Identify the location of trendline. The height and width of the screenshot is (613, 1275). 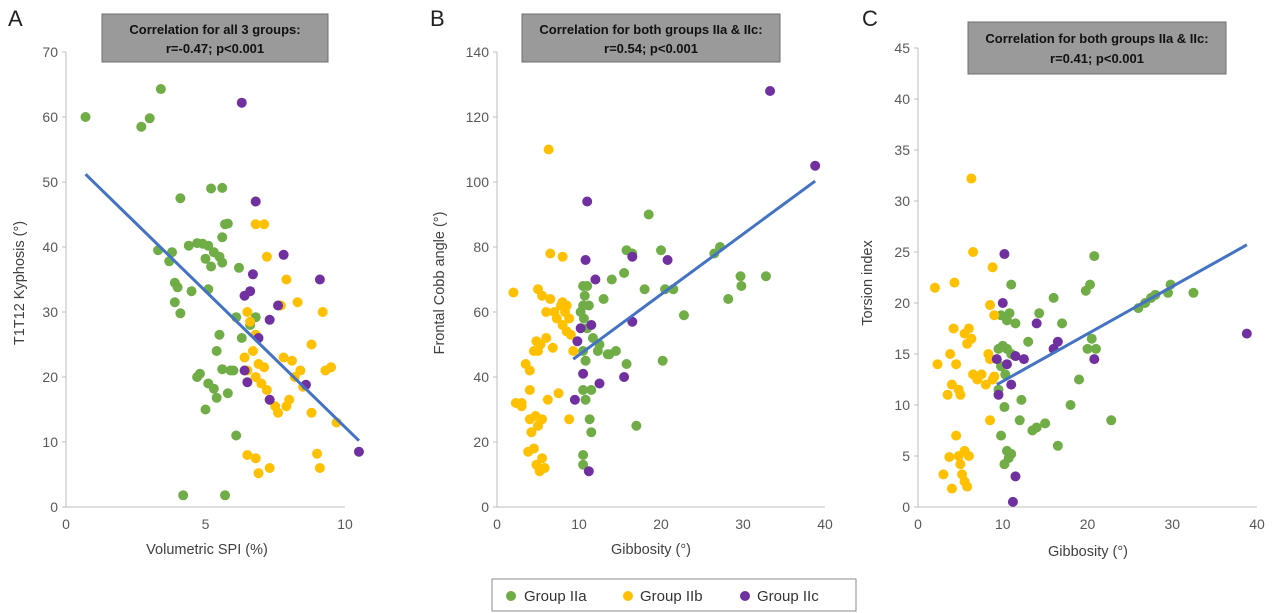
(694, 270).